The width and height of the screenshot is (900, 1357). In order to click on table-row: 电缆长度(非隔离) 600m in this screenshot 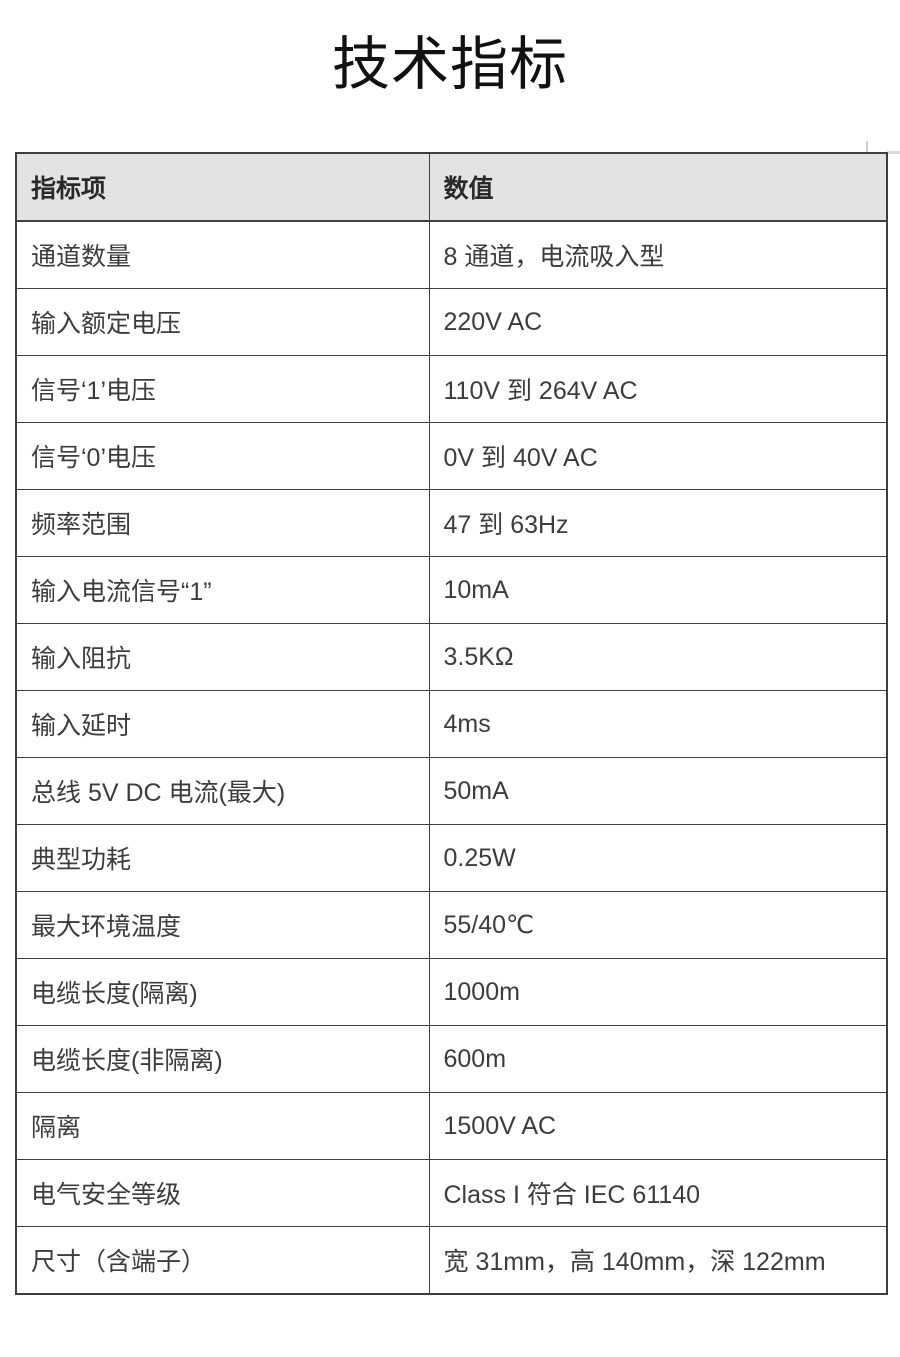, I will do `click(451, 1059)`.